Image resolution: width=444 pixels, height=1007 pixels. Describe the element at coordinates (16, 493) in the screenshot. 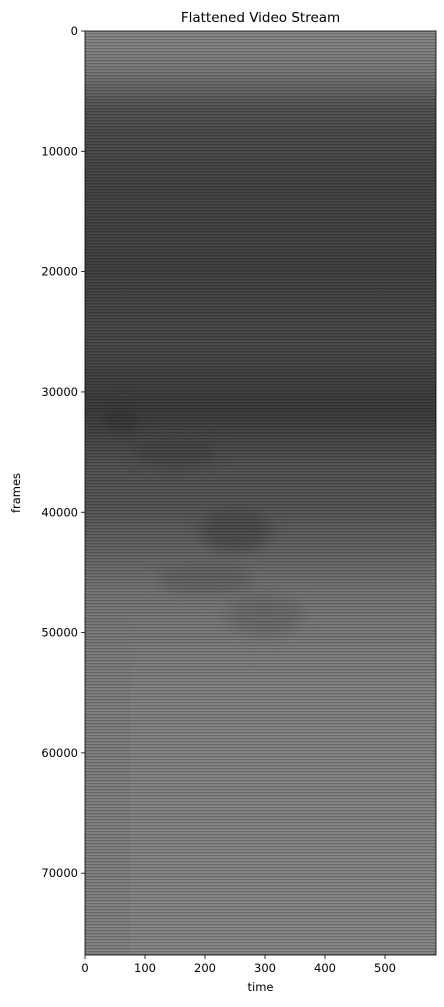

I see `y-axis-label: frames` at that location.